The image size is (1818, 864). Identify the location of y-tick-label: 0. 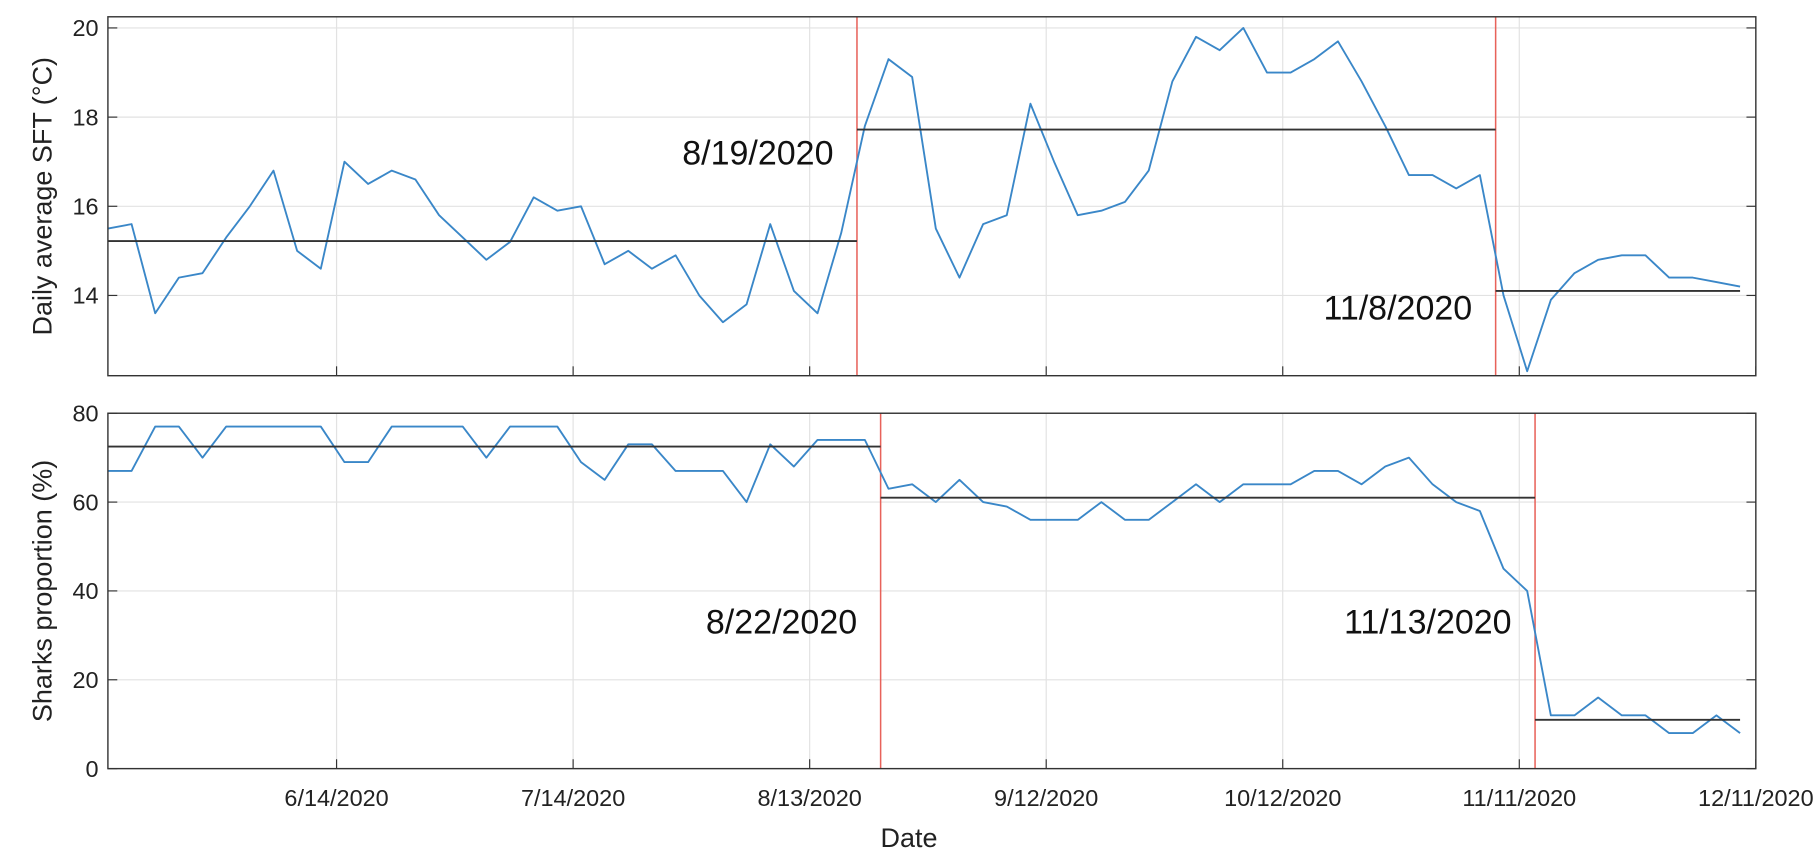
(91, 769).